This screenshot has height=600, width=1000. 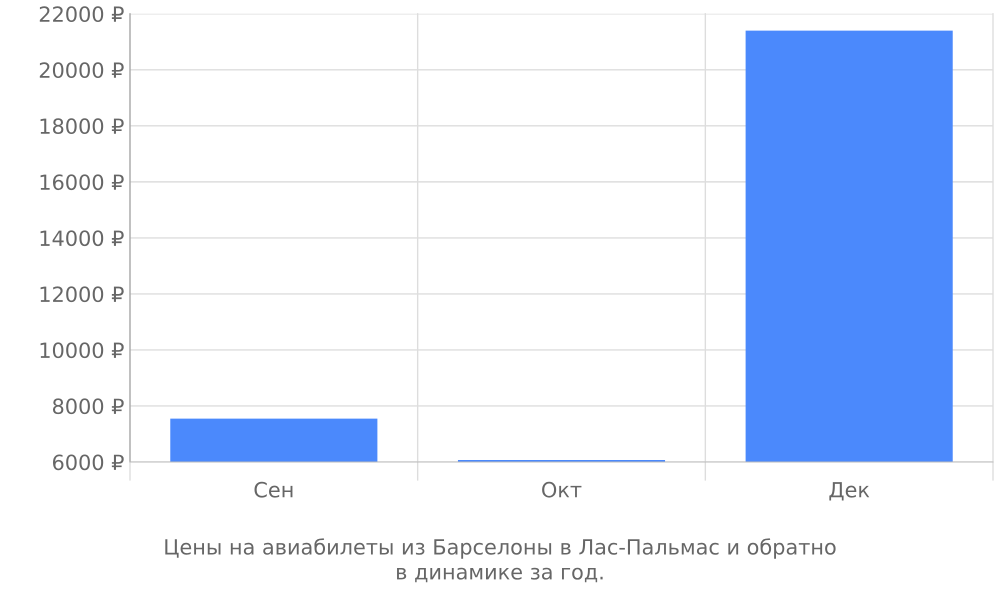 What do you see at coordinates (82, 294) in the screenshot?
I see `y-tick-label: 12000 ₽` at bounding box center [82, 294].